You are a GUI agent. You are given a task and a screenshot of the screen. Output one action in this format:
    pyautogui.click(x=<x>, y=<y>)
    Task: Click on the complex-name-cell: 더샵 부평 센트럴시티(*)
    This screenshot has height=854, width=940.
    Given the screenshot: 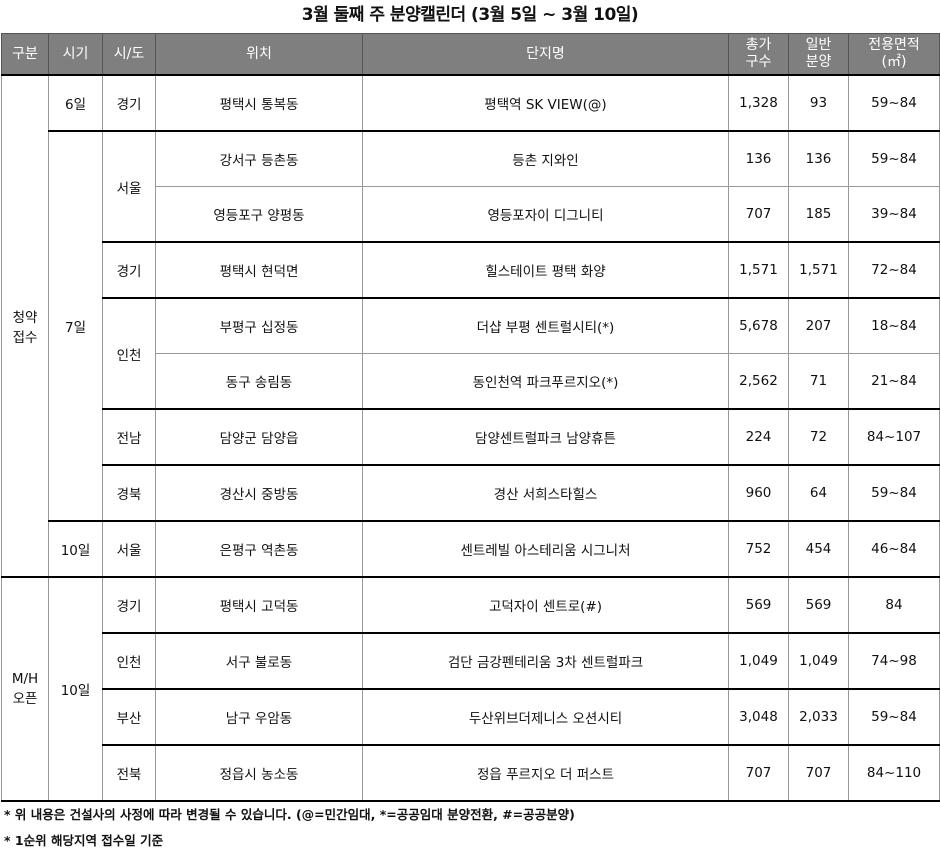 What is the action you would take?
    pyautogui.click(x=545, y=325)
    